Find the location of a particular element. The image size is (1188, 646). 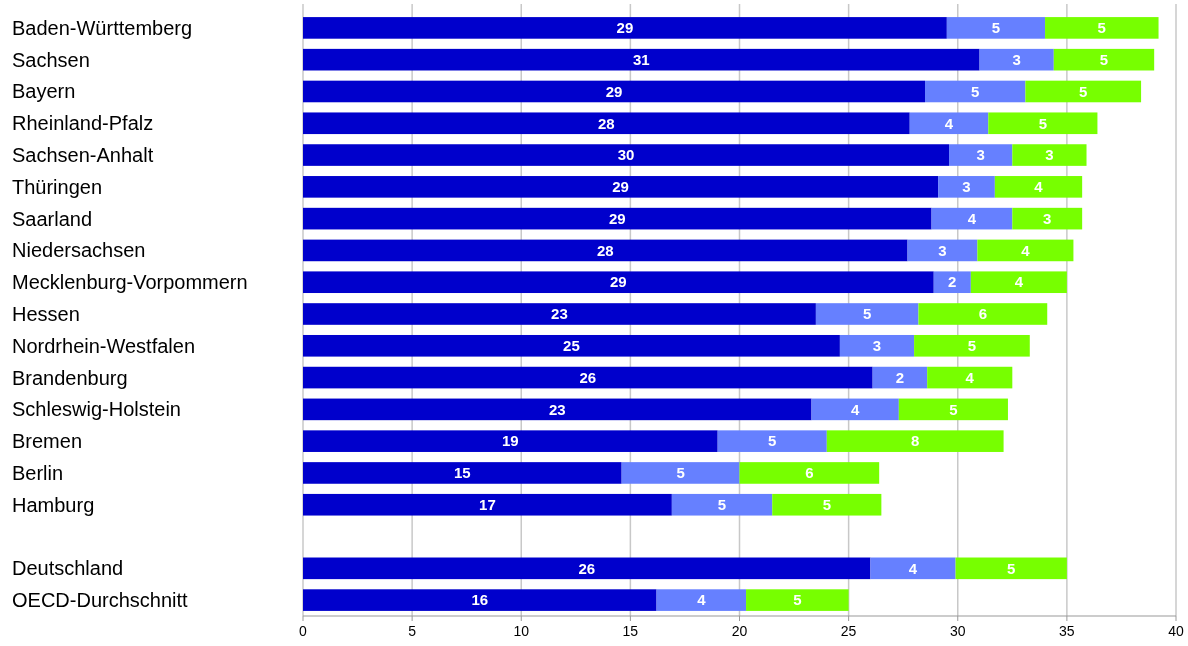

y-tick-label: Baden-Württemberg is located at coordinates (102, 27).